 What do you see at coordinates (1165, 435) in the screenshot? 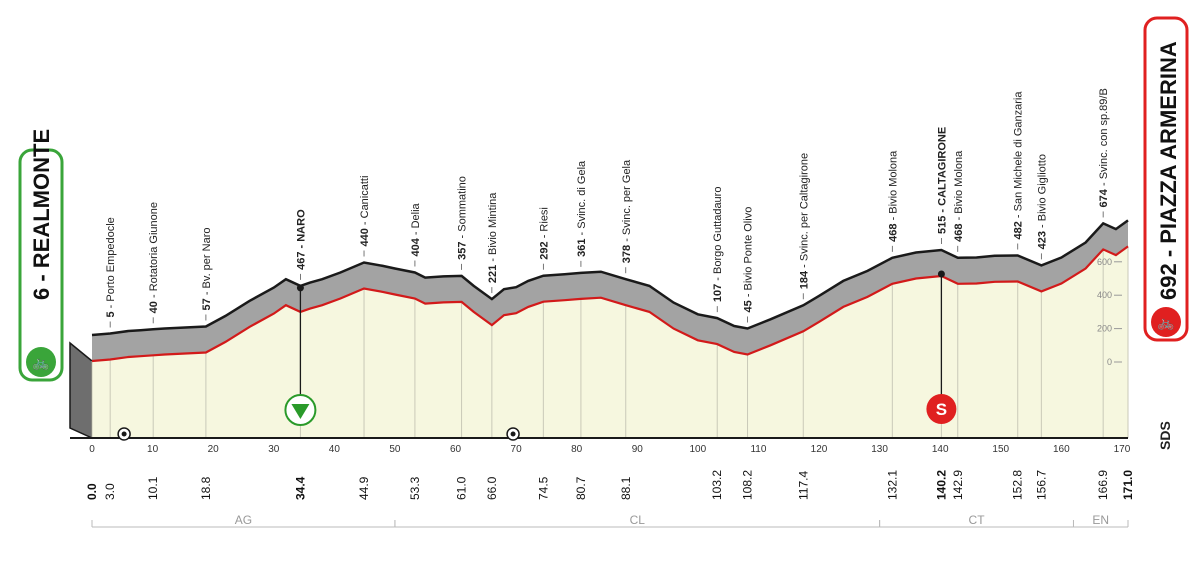
I see `brand-logo: SDS` at bounding box center [1165, 435].